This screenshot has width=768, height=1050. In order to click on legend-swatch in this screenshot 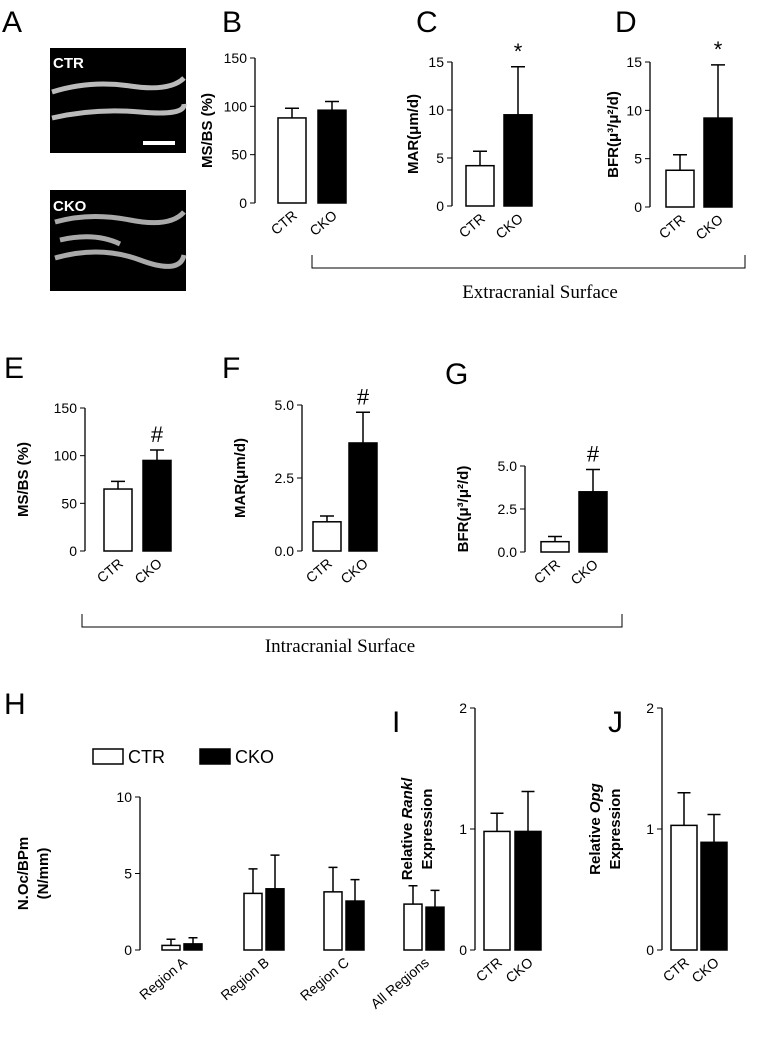, I will do `click(215, 756)`.